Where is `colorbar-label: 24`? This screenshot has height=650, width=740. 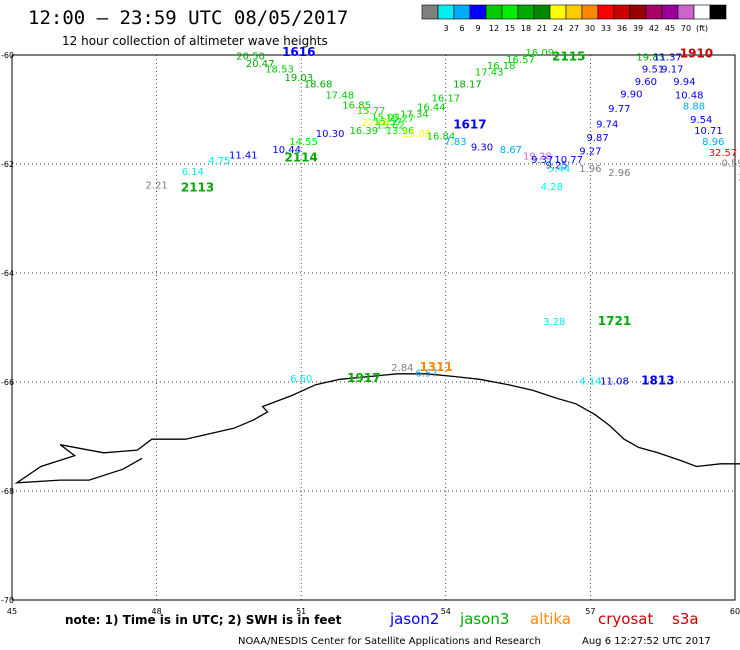 colorbar-label: 24 is located at coordinates (558, 28).